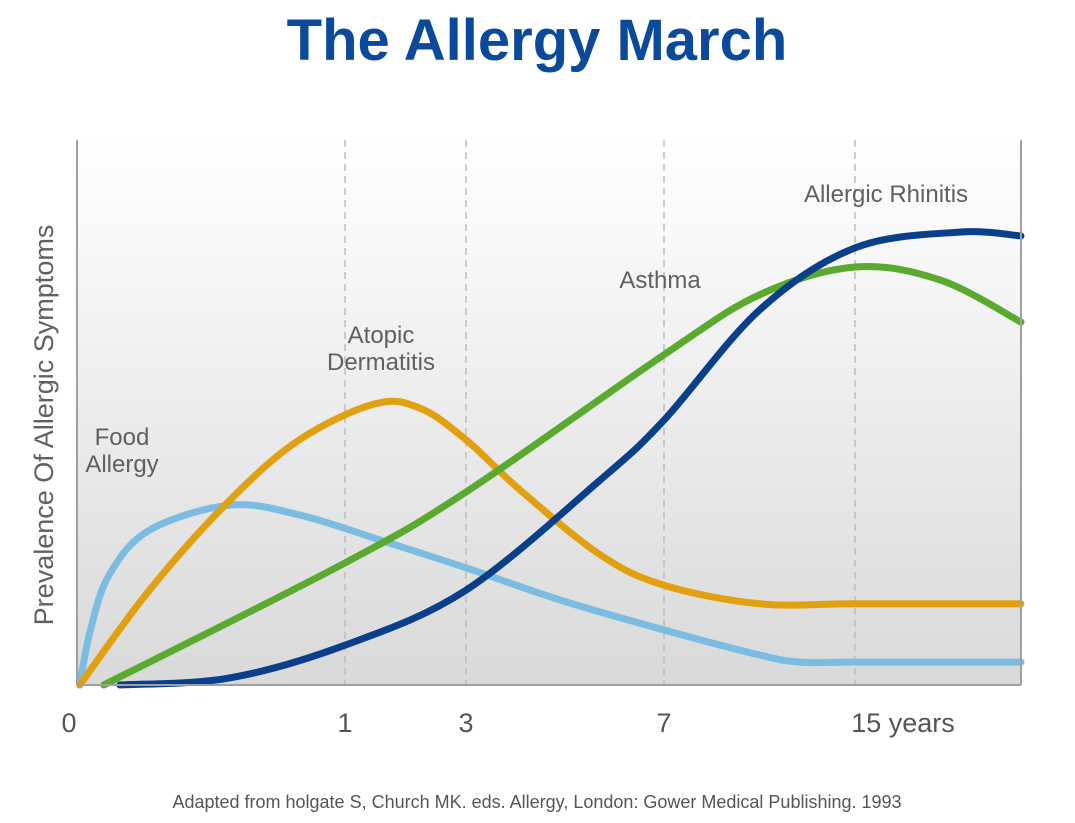 This screenshot has width=1075, height=823. What do you see at coordinates (663, 723) in the screenshot?
I see `x-tick-label: 7` at bounding box center [663, 723].